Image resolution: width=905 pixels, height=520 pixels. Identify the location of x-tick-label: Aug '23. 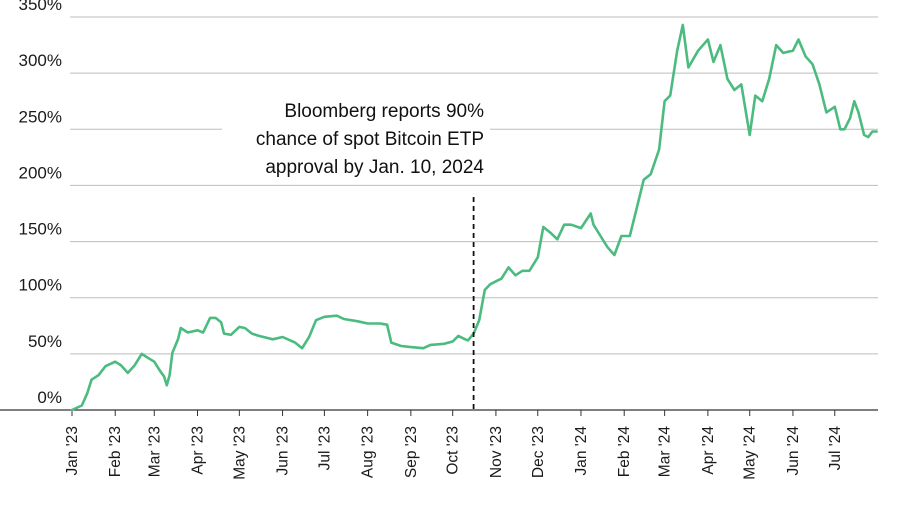
(368, 452).